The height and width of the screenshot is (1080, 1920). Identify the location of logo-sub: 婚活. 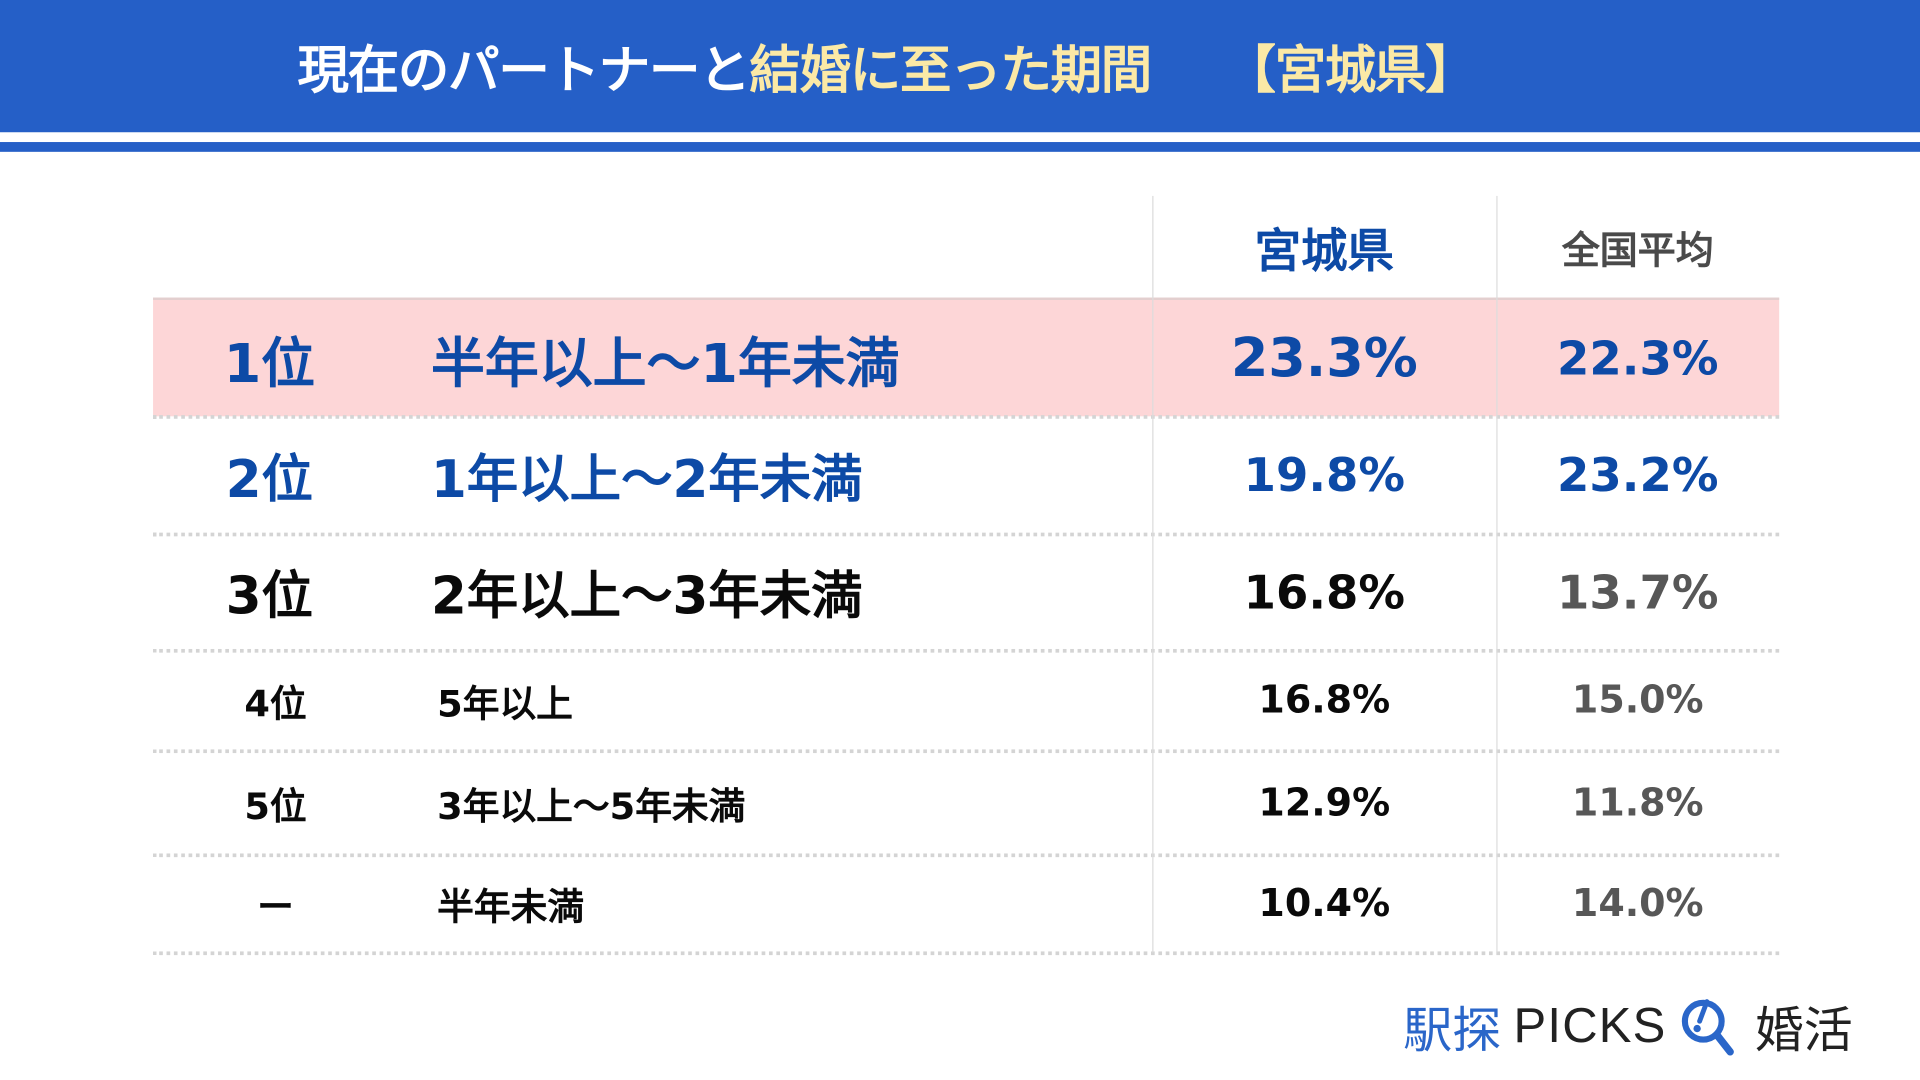
(1803, 1031).